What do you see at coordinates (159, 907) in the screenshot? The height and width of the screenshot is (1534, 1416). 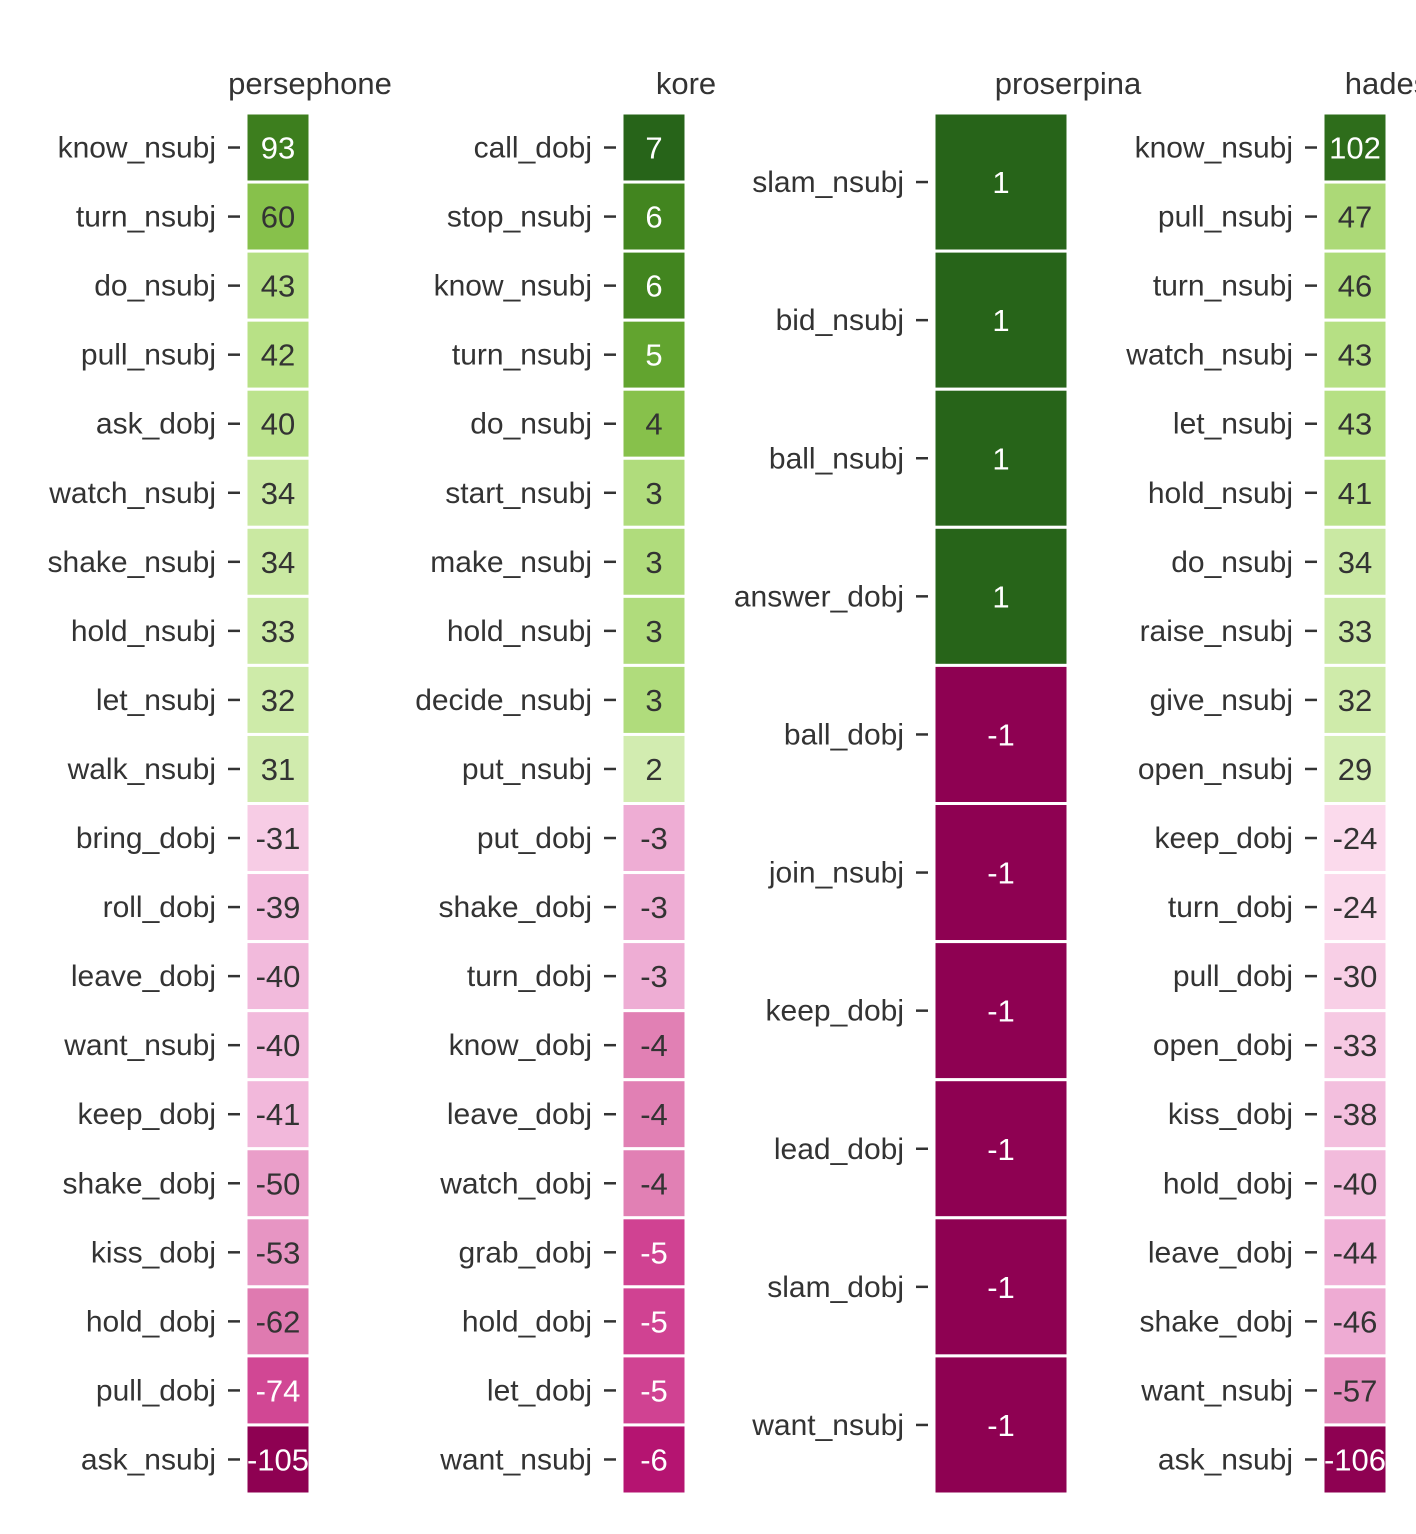 I see `row-label: roll_dobj` at bounding box center [159, 907].